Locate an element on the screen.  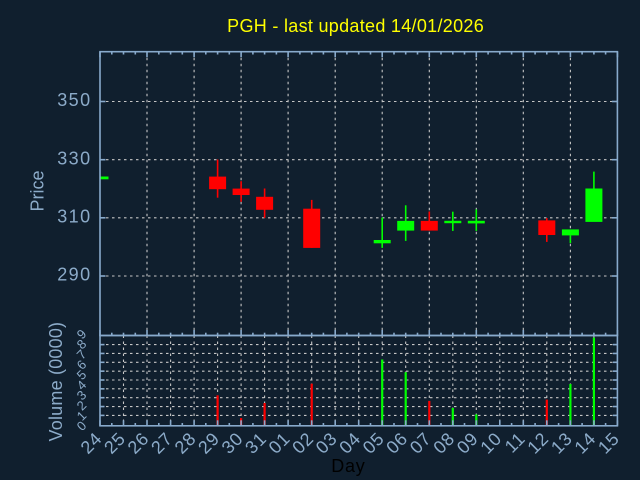
svg-text: PGH - last updated 14/01/2026 is located at coordinates (355, 26).